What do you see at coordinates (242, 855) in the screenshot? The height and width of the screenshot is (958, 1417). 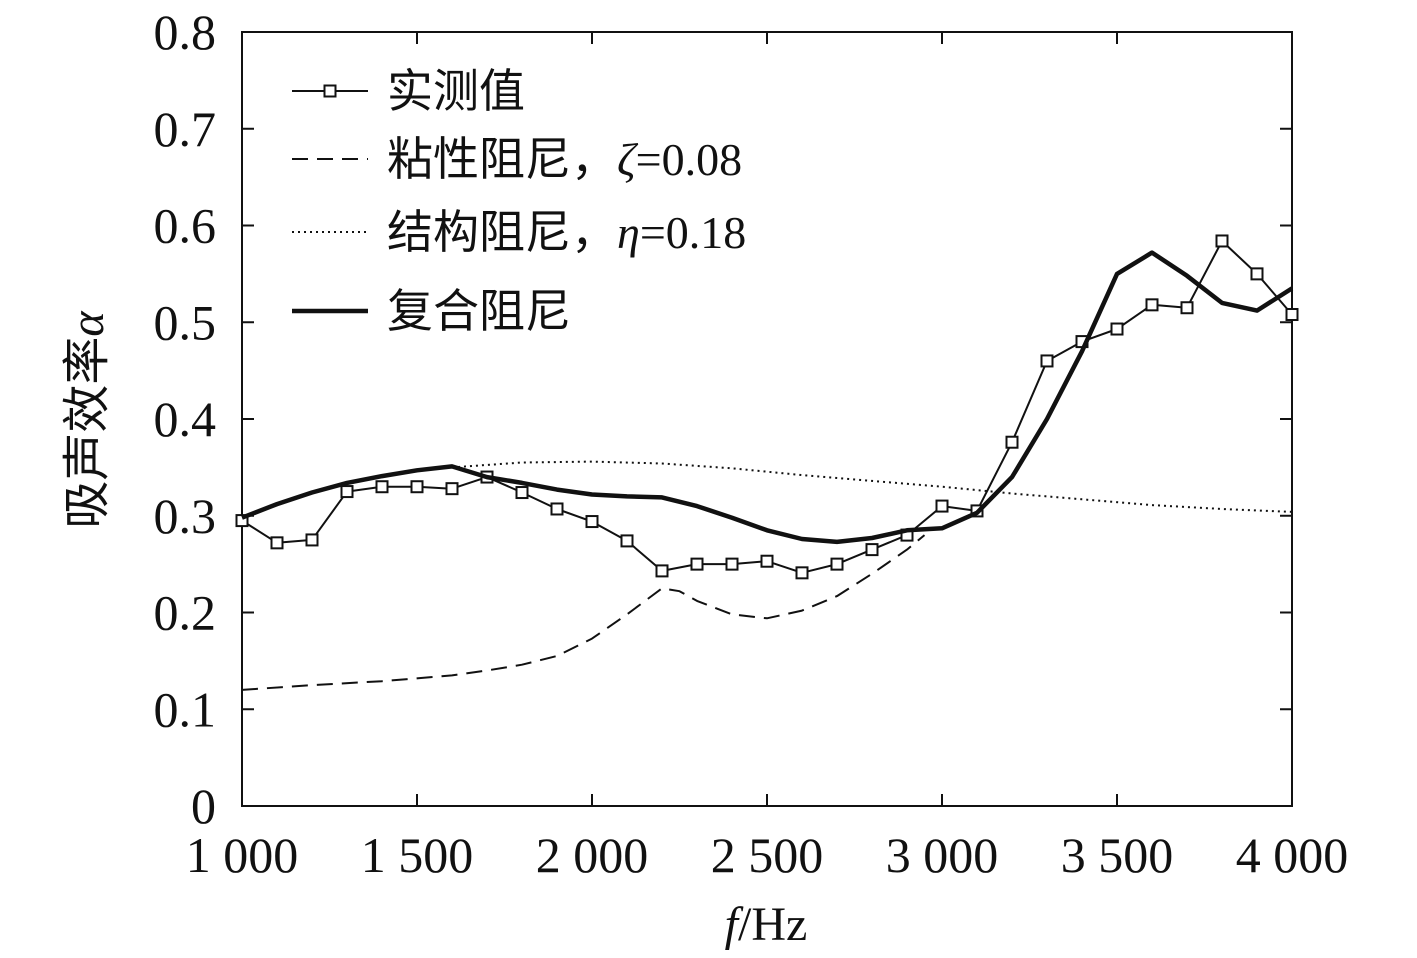 I see `x-tick-label: 1 000` at bounding box center [242, 855].